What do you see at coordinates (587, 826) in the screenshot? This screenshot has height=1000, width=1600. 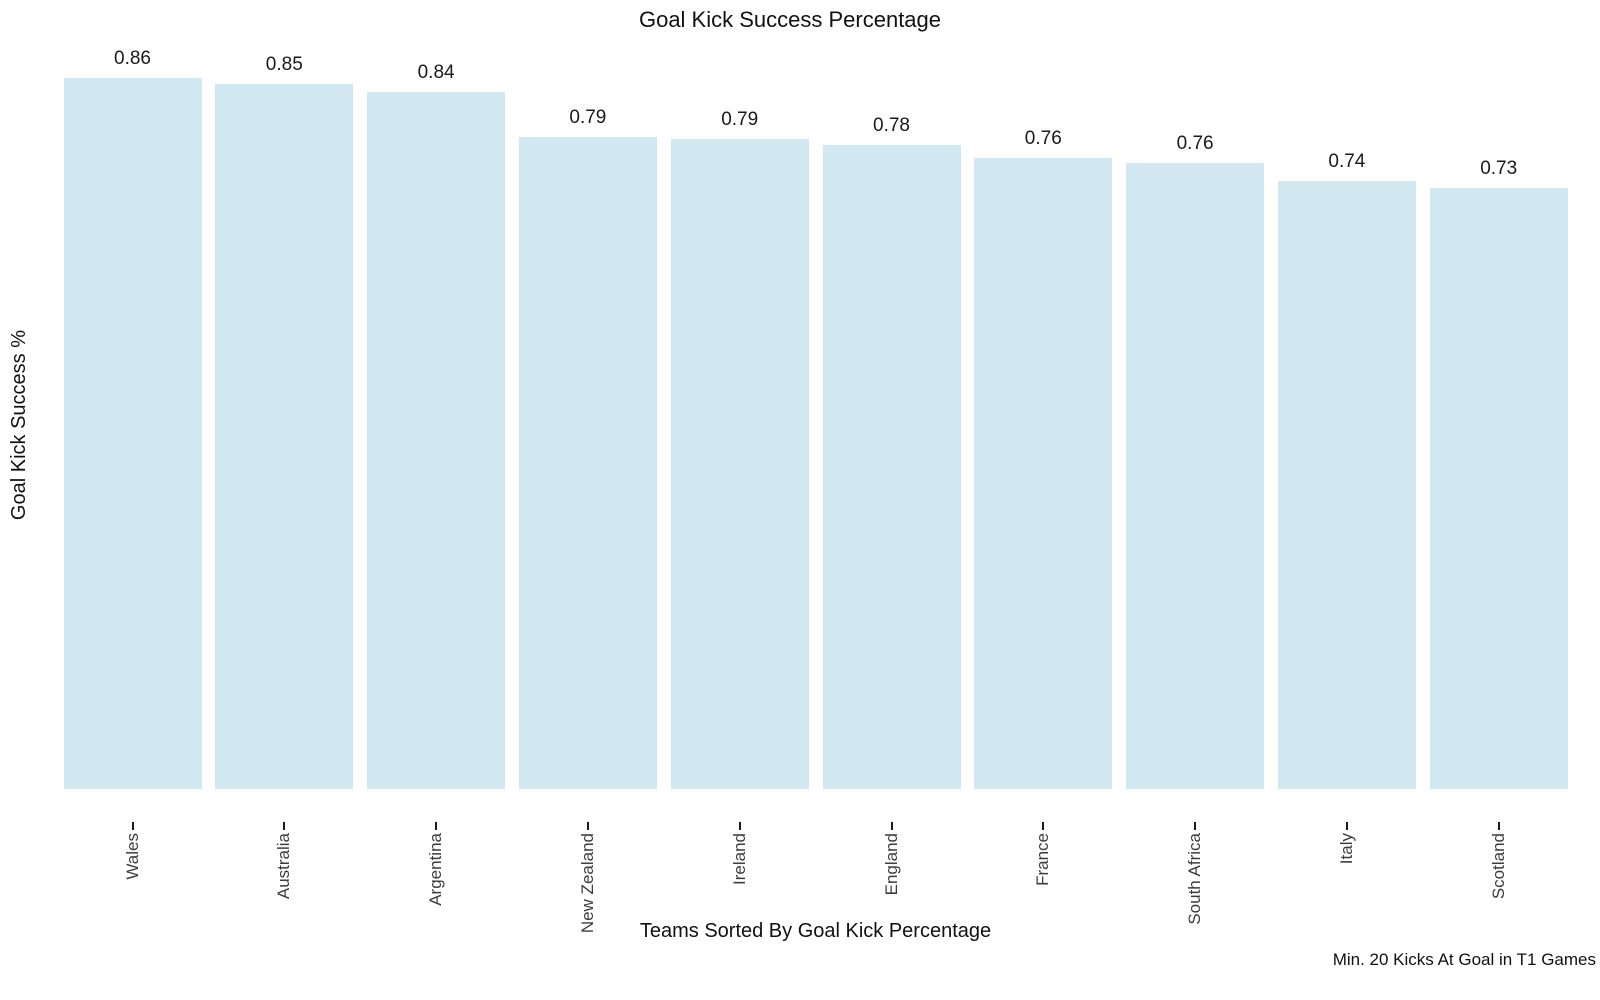 I see `x-axis-tick-new-zealand` at bounding box center [587, 826].